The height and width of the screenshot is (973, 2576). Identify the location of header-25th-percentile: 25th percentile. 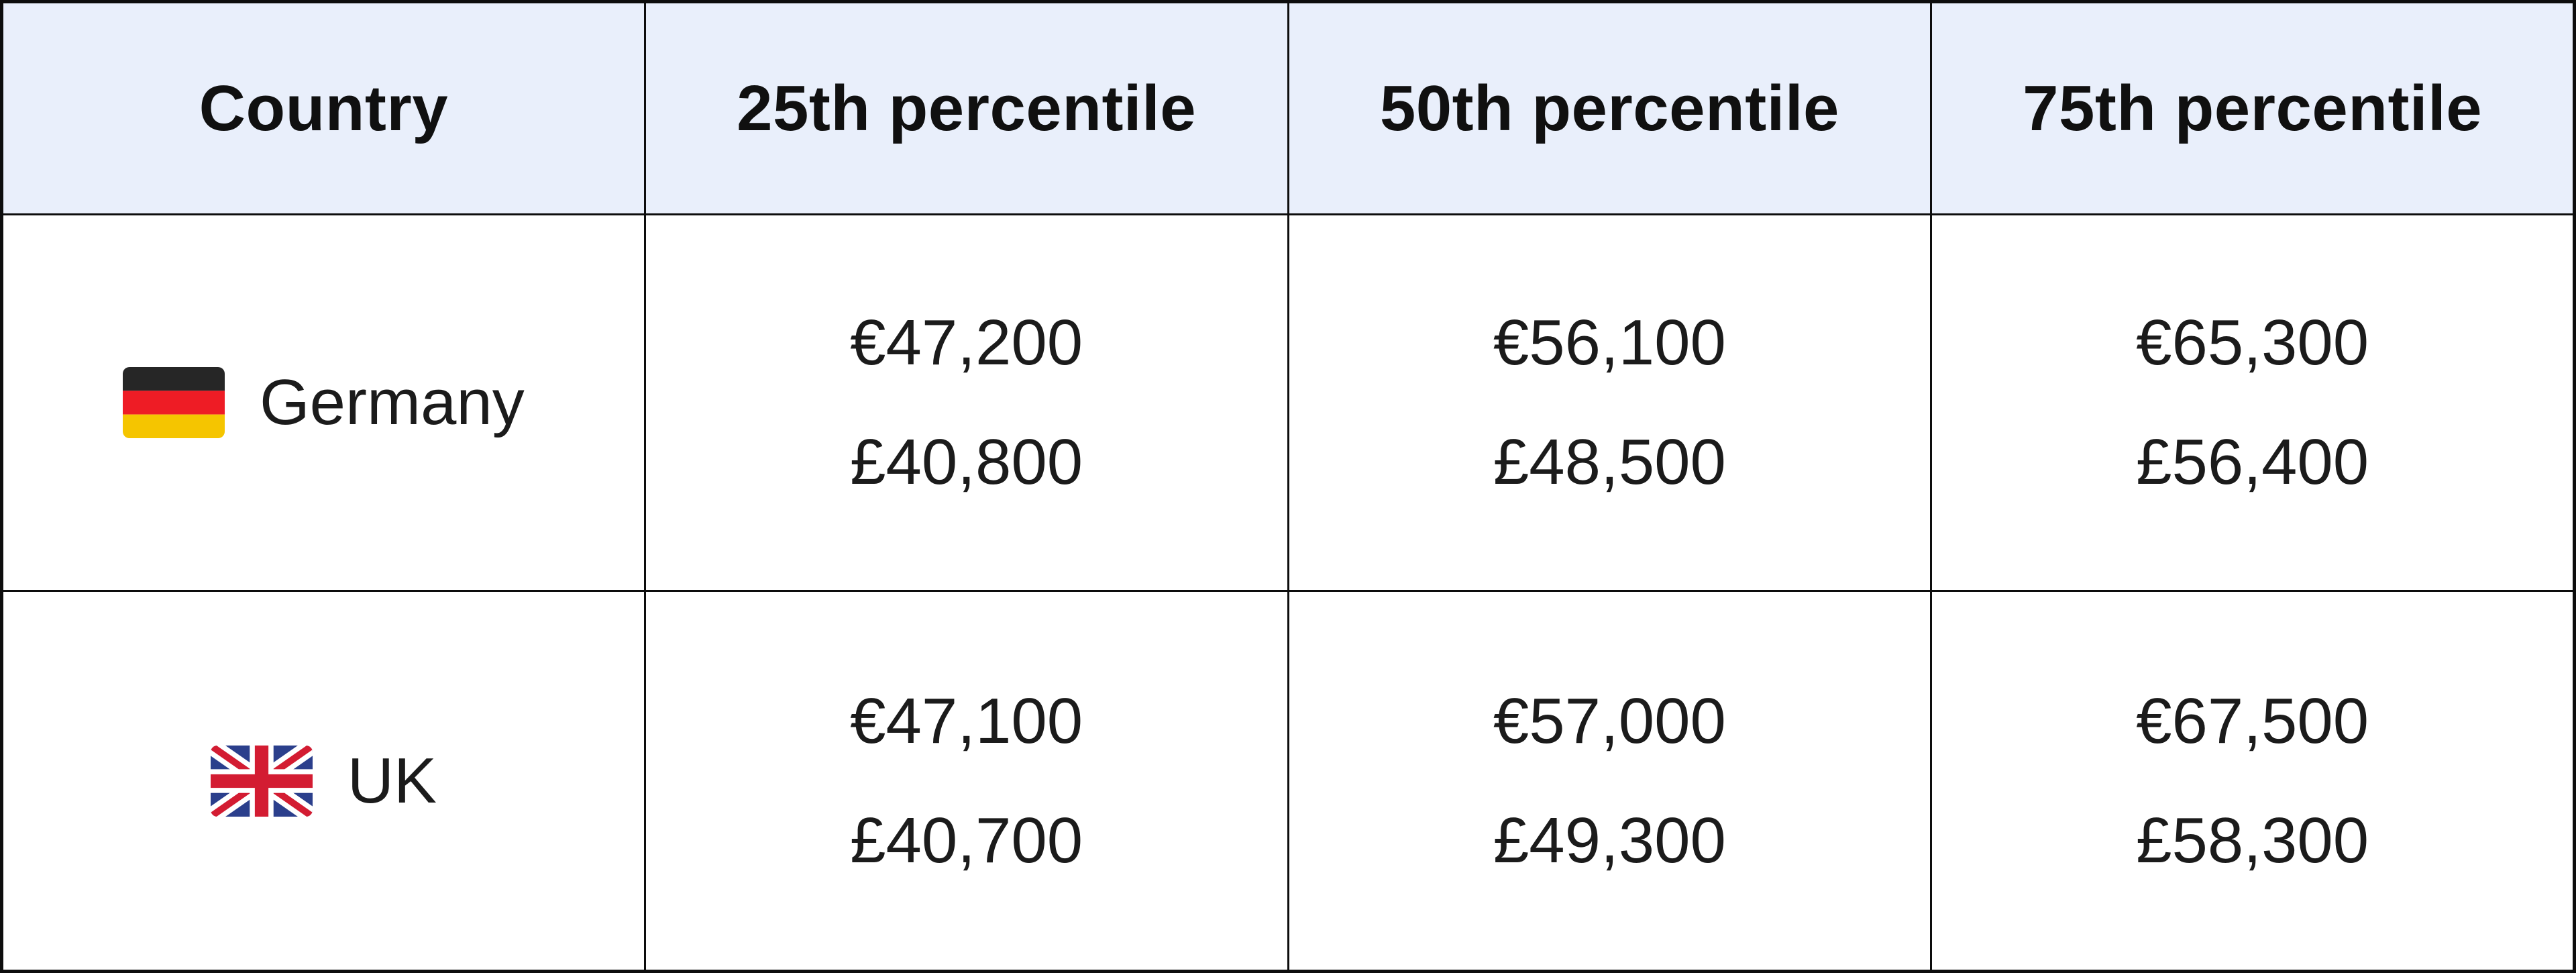
(966, 108).